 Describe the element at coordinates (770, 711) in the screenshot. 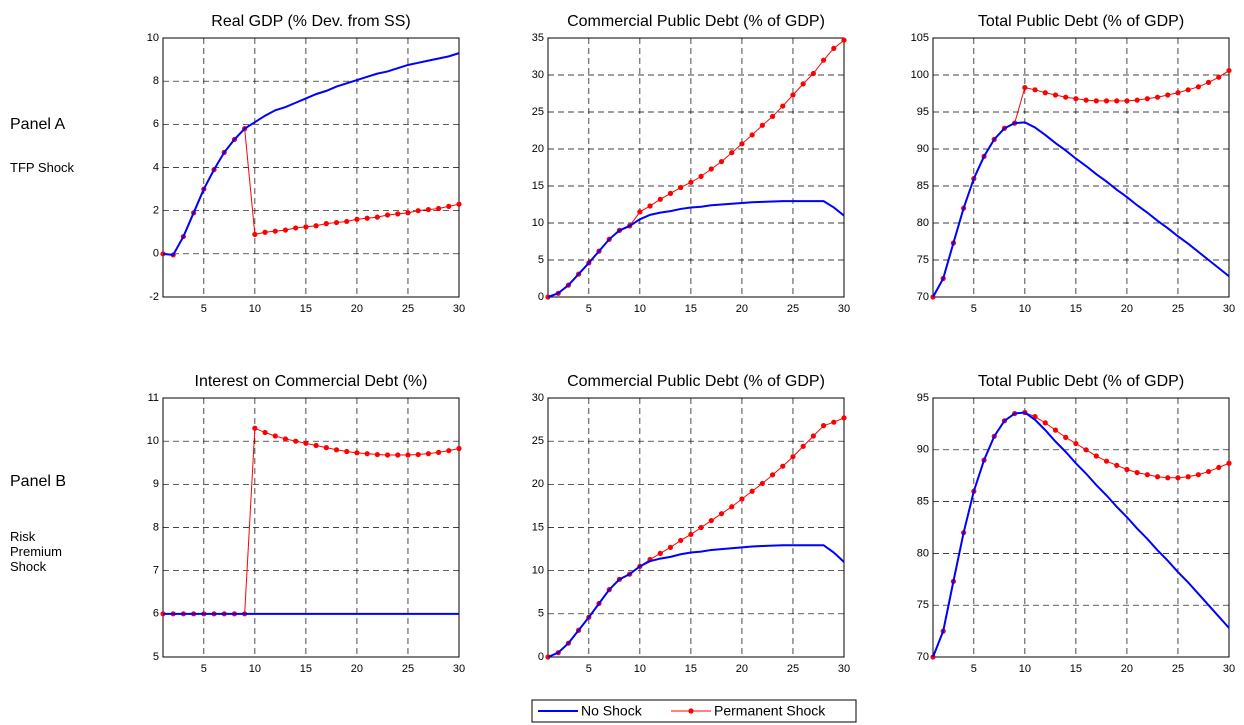

I see `legend-label: Permanent Shock` at that location.